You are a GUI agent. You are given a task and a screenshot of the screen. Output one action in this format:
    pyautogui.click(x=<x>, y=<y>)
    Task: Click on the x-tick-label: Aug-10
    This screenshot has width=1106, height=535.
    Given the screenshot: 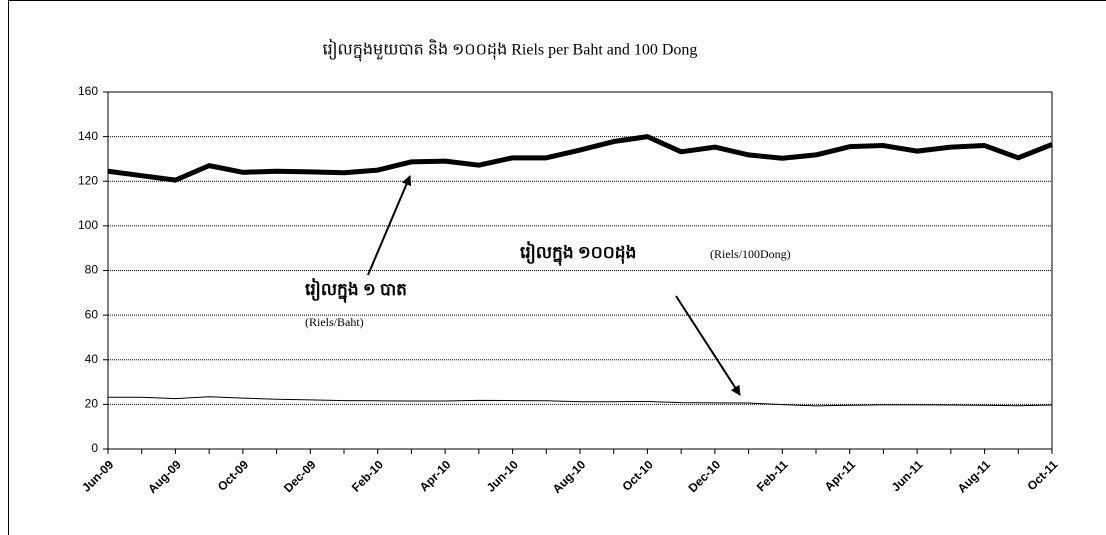 What is the action you would take?
    pyautogui.click(x=569, y=476)
    